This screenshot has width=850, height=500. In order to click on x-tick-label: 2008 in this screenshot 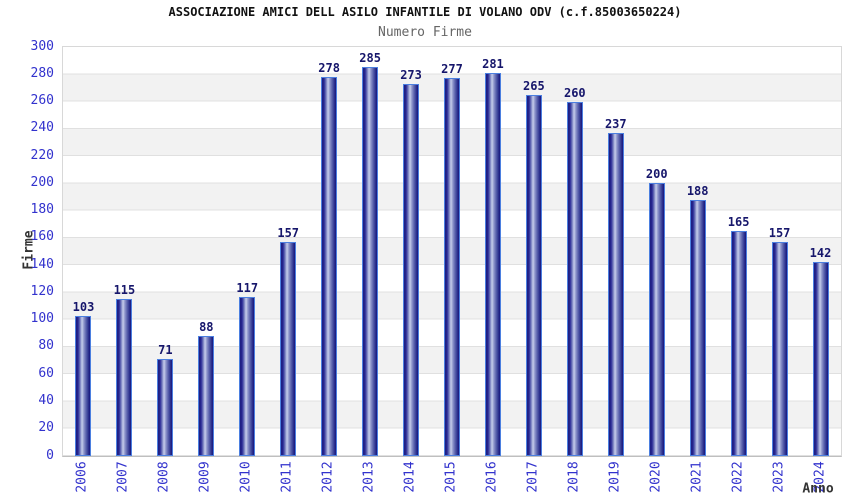, I will do `click(164, 477)`.